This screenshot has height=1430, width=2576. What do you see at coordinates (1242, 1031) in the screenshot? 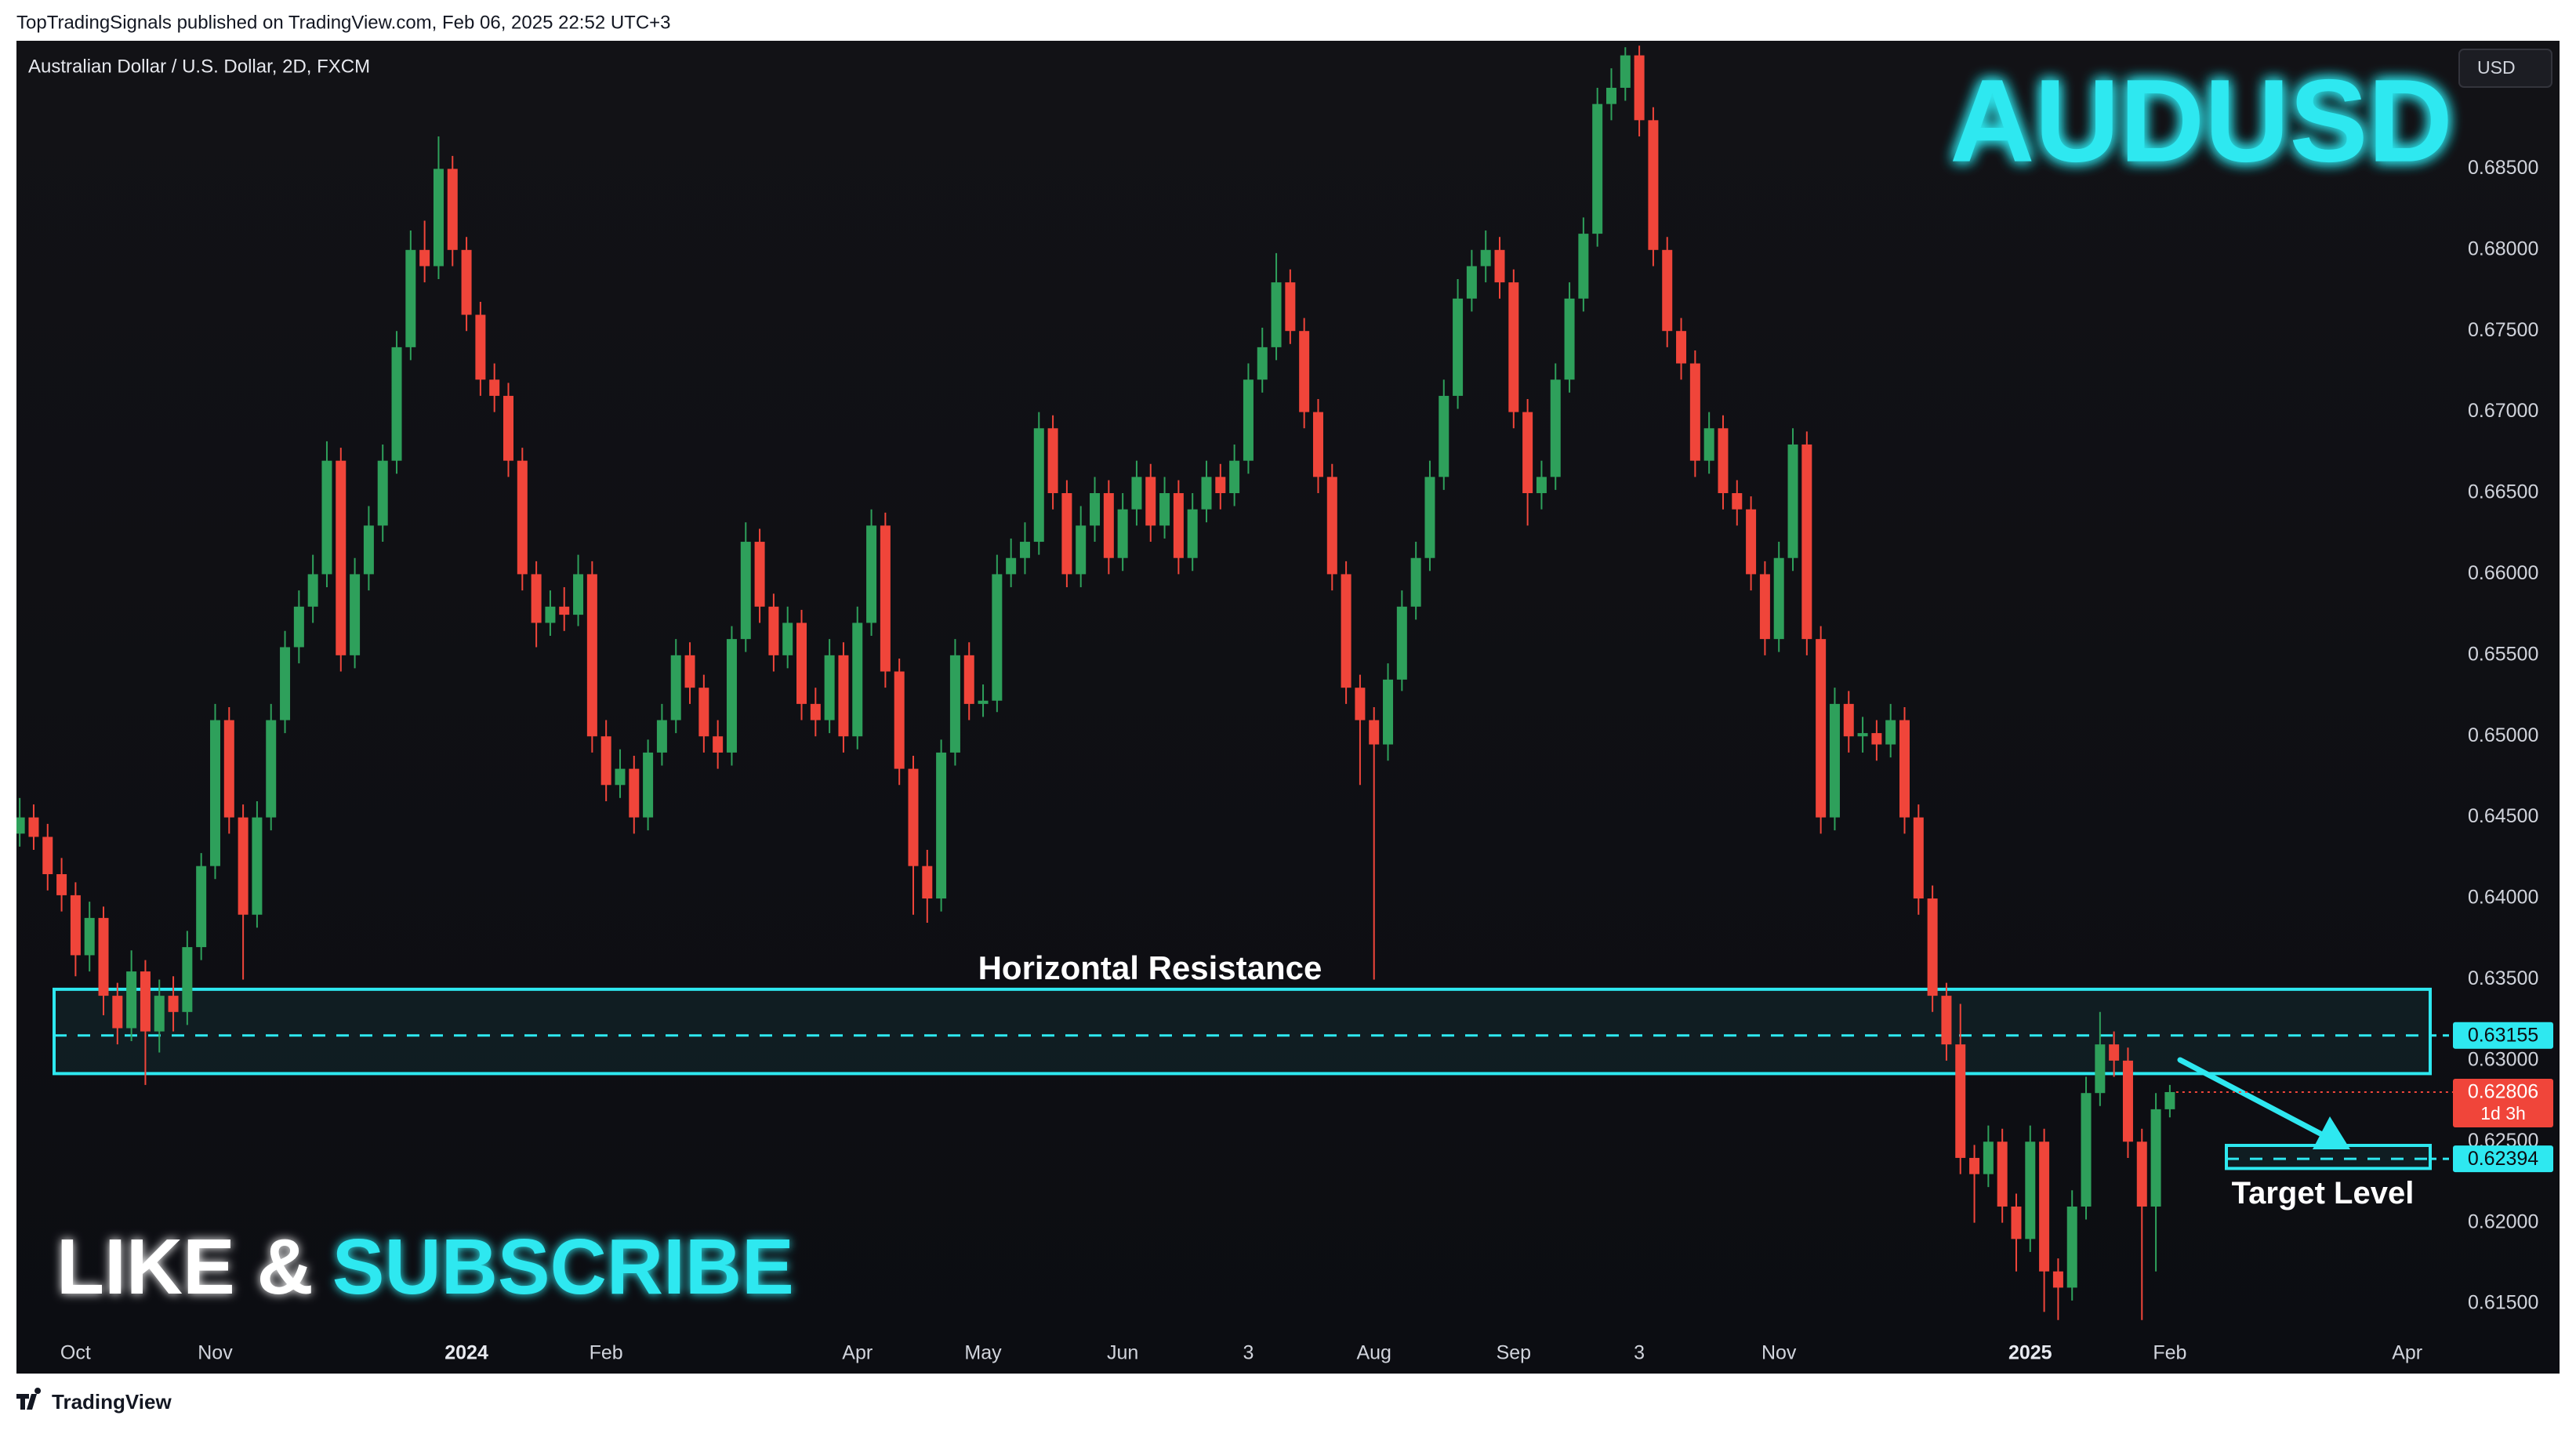
I see `resistance-zone` at bounding box center [1242, 1031].